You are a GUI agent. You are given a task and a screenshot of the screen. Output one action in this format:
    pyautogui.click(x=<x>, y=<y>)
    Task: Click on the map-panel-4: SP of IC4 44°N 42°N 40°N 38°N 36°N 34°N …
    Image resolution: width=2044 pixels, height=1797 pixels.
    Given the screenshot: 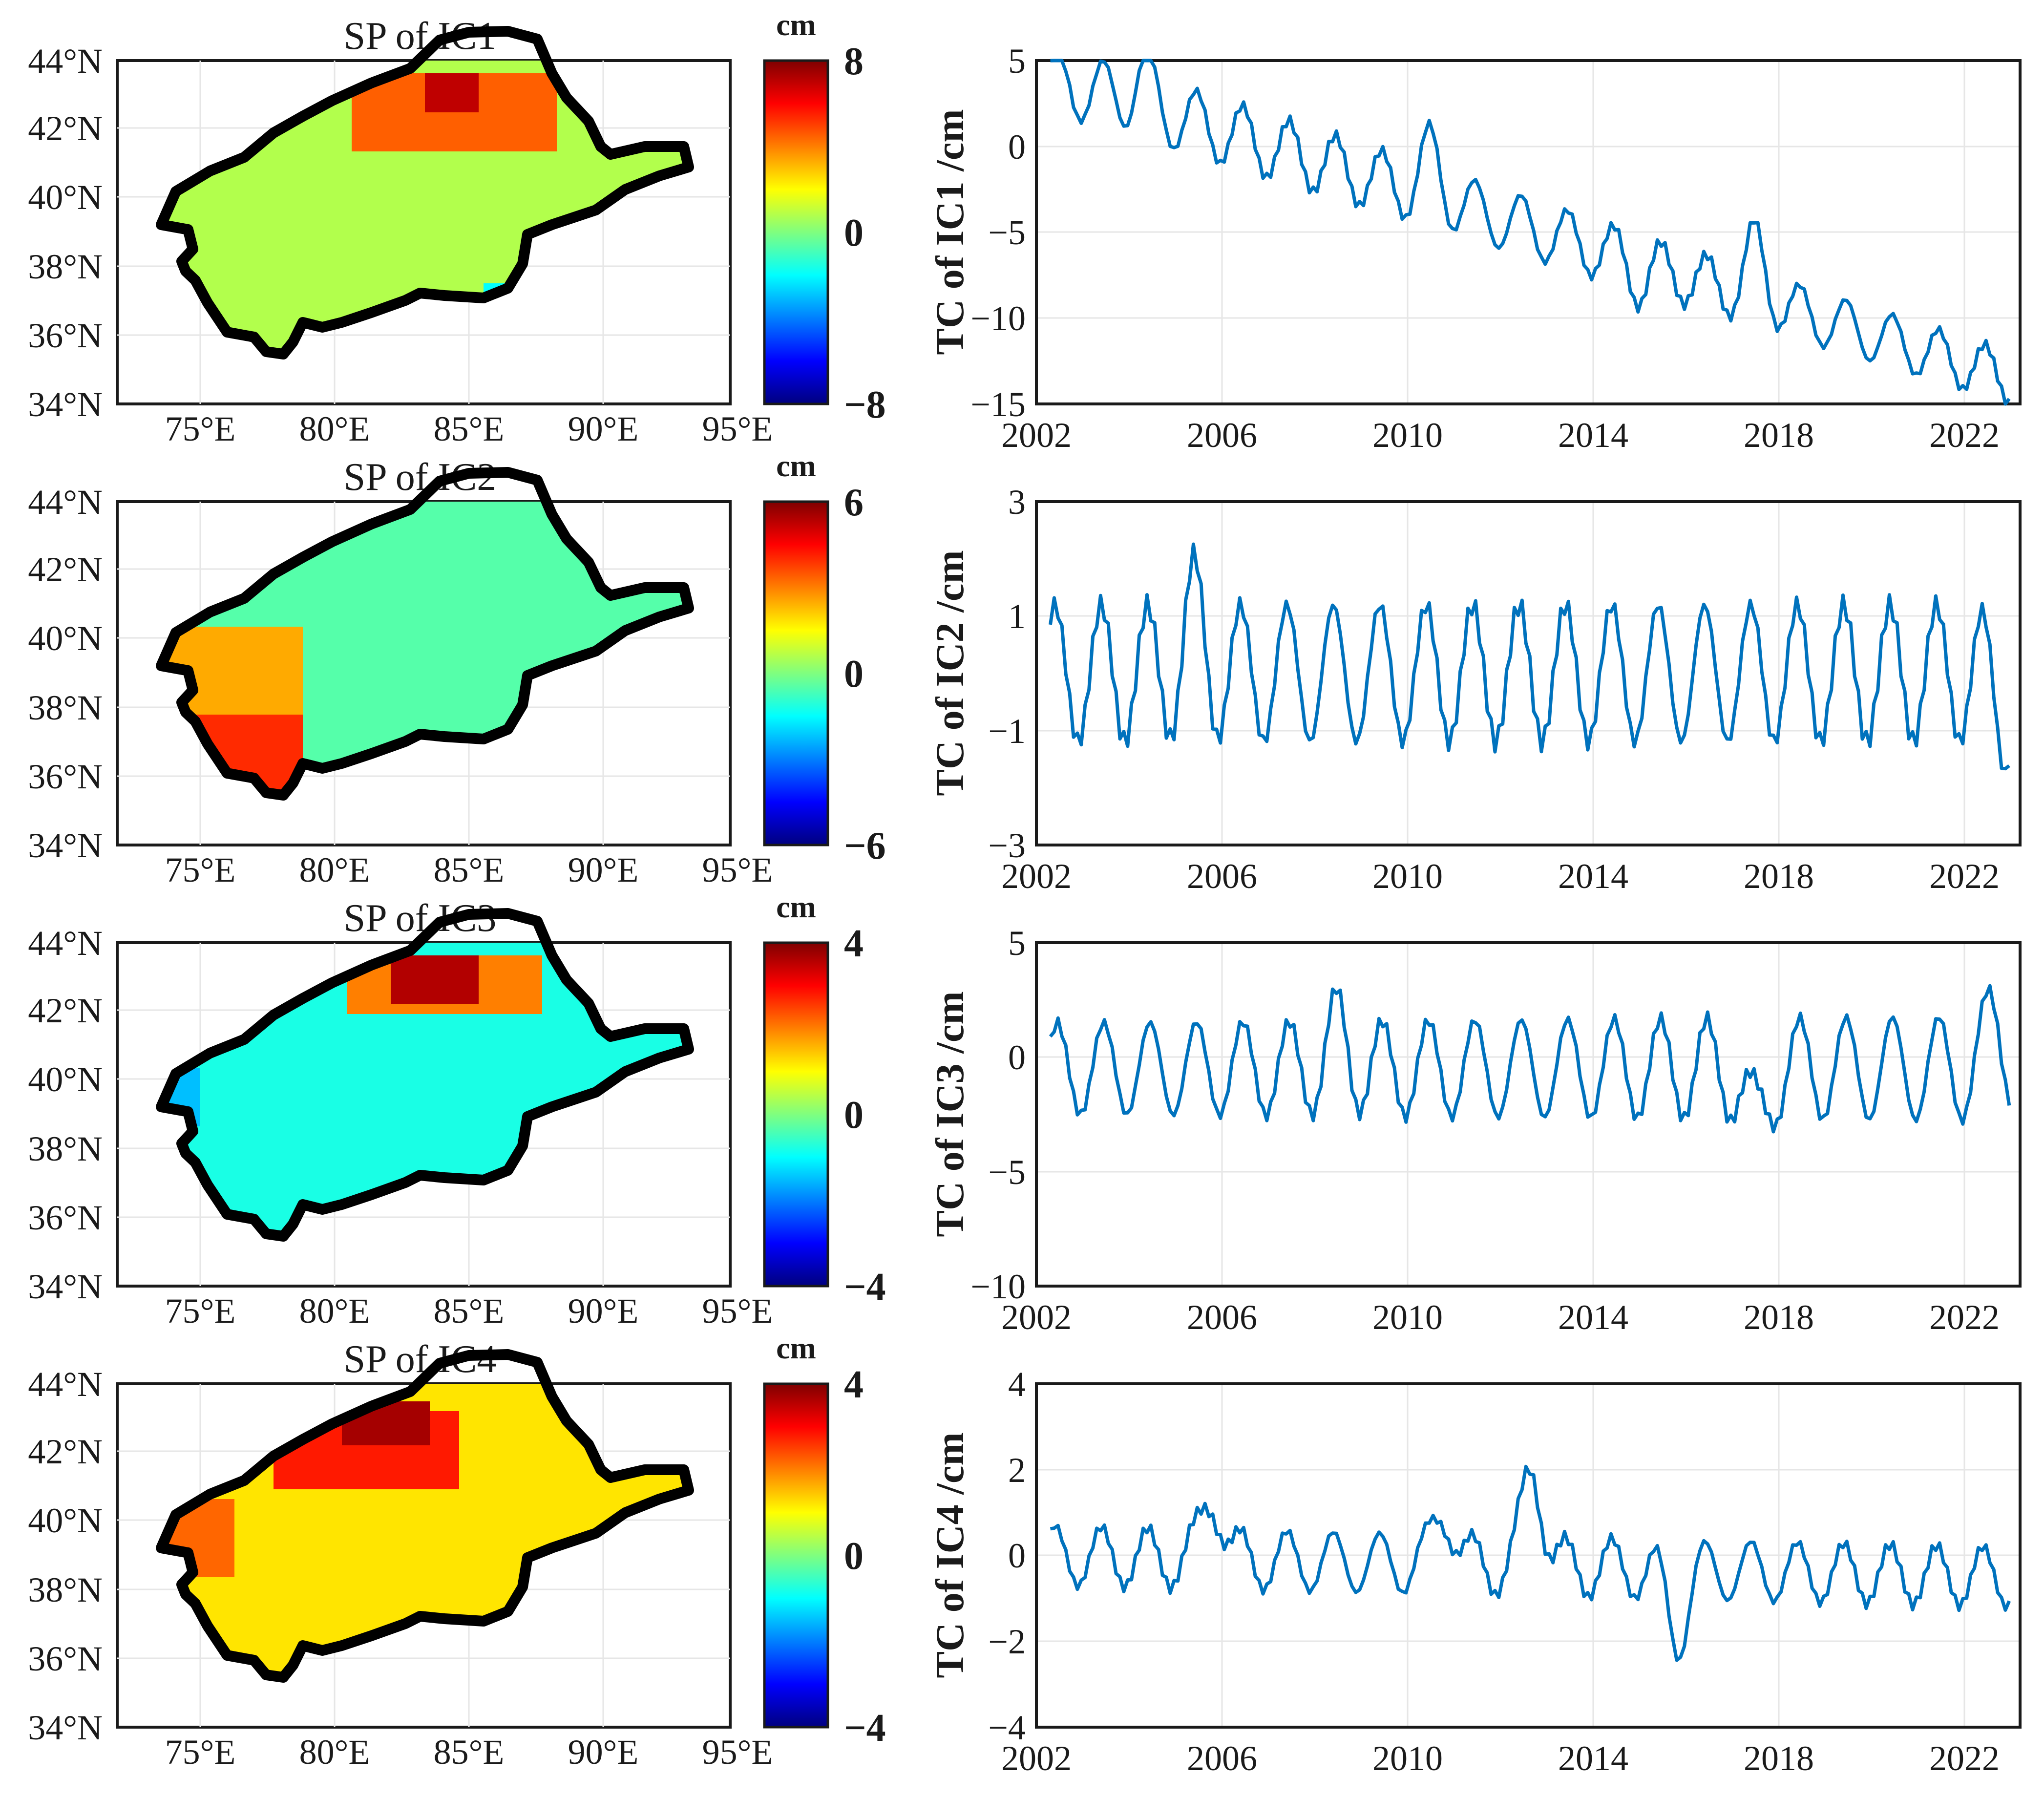 What is the action you would take?
    pyautogui.click(x=456, y=1551)
    